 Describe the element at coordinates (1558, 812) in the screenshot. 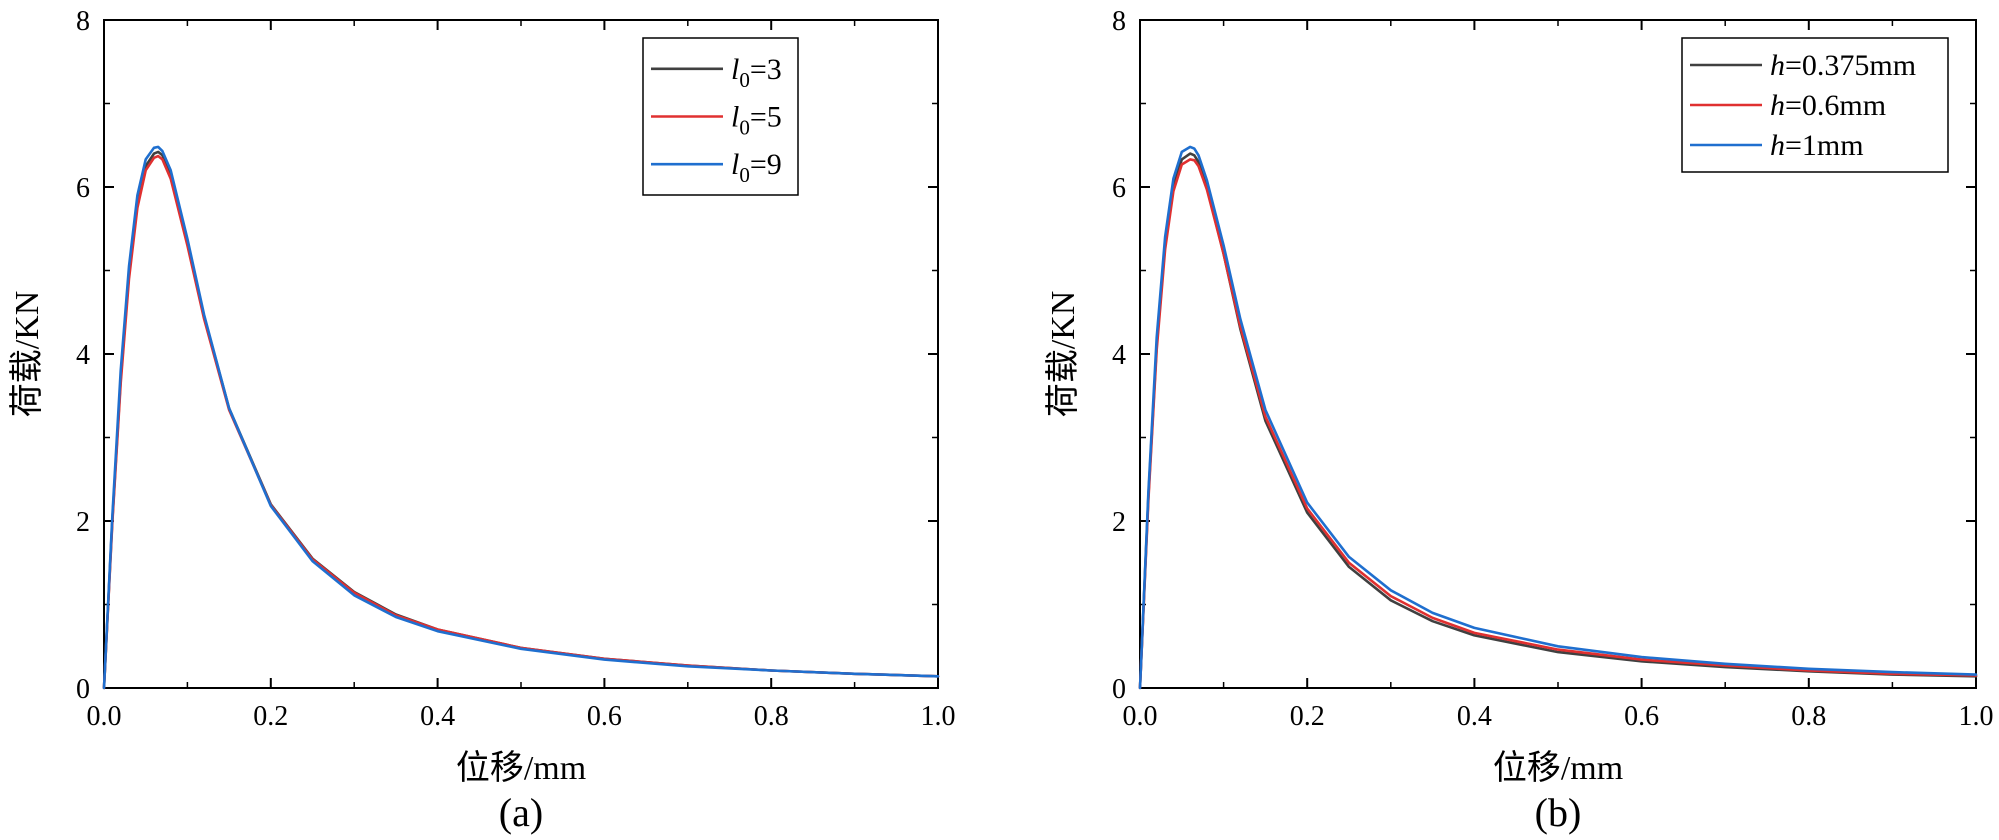

I see `panel-label: (b)` at that location.